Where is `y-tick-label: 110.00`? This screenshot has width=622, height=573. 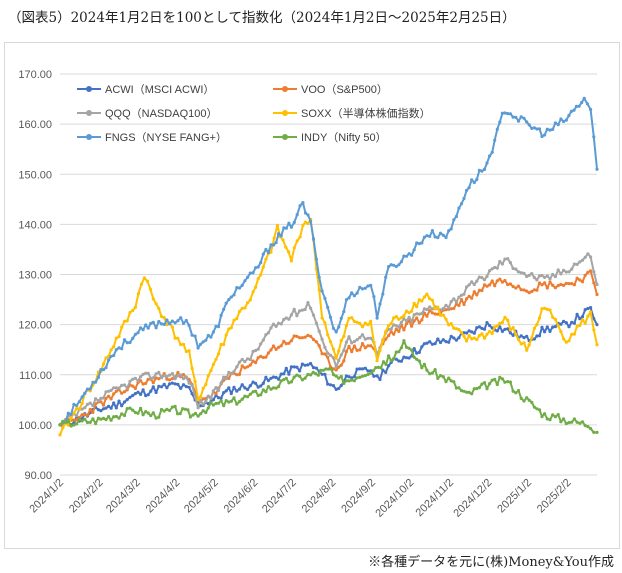
y-tick-label: 110.00 is located at coordinates (35, 376).